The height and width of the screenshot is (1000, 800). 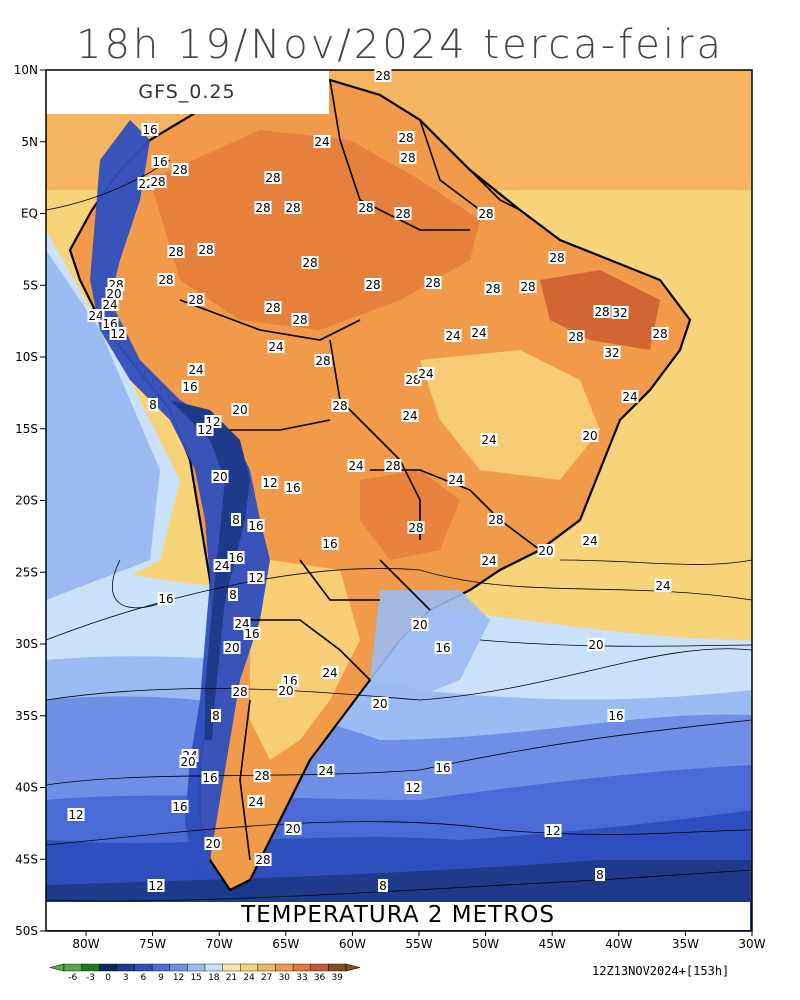 I want to click on model-label-box, so click(x=187, y=92).